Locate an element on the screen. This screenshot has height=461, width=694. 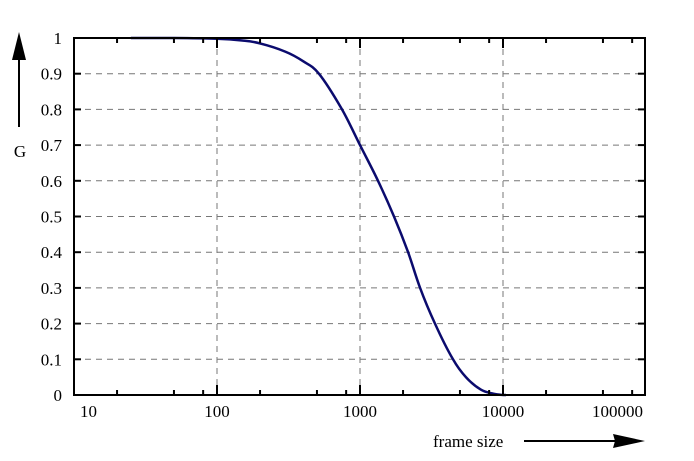
y-tick-label: 0.5 is located at coordinates (51, 217).